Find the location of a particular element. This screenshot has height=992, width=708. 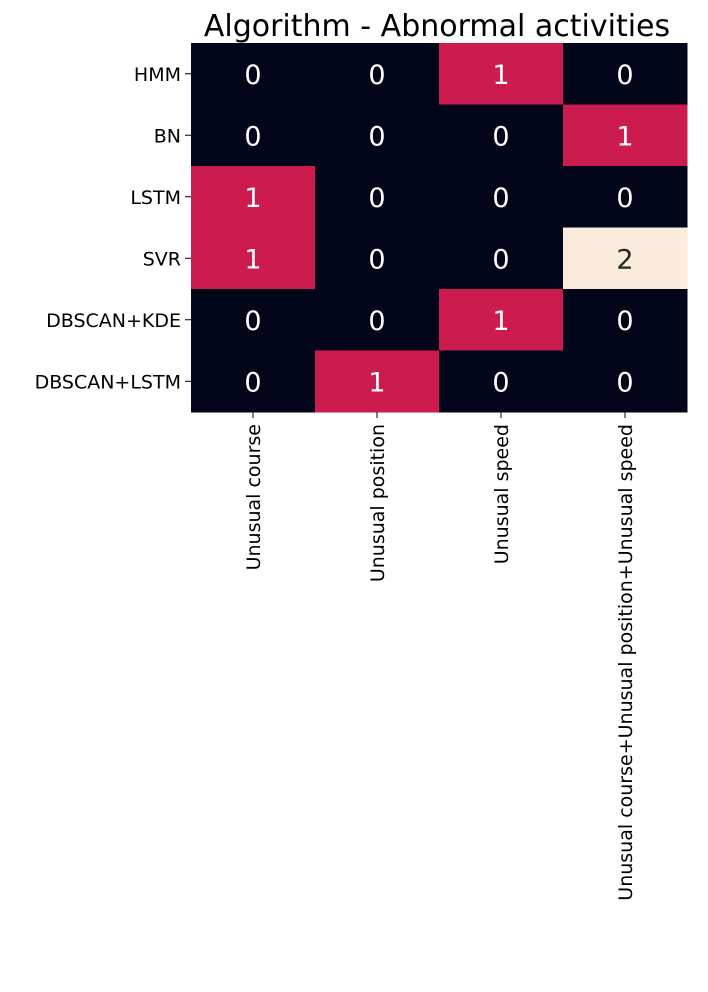

y-tick-label: DBSCAN+LSTM is located at coordinates (108, 382).